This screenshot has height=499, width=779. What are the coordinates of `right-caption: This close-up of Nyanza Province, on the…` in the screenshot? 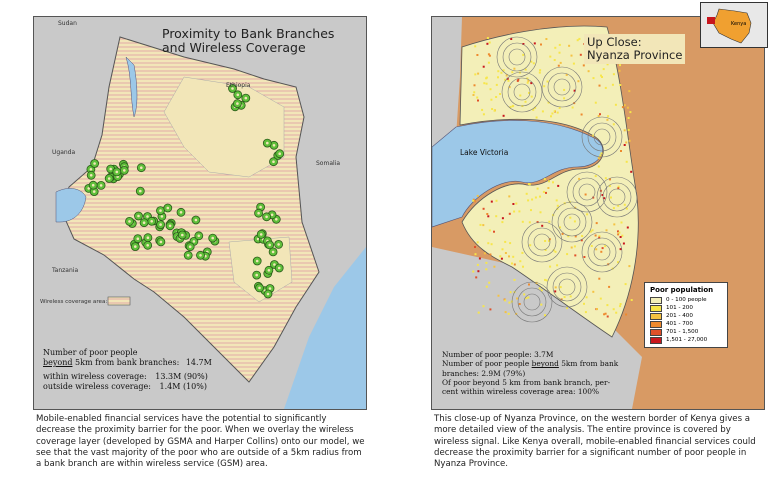 It's located at (595, 442).